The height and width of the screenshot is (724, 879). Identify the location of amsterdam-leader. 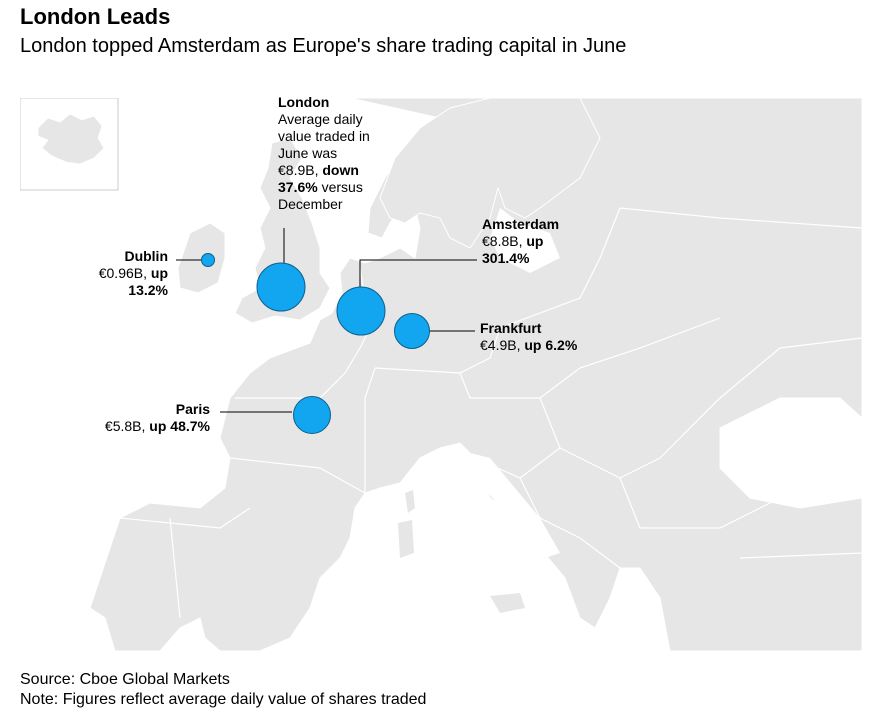
(418, 273).